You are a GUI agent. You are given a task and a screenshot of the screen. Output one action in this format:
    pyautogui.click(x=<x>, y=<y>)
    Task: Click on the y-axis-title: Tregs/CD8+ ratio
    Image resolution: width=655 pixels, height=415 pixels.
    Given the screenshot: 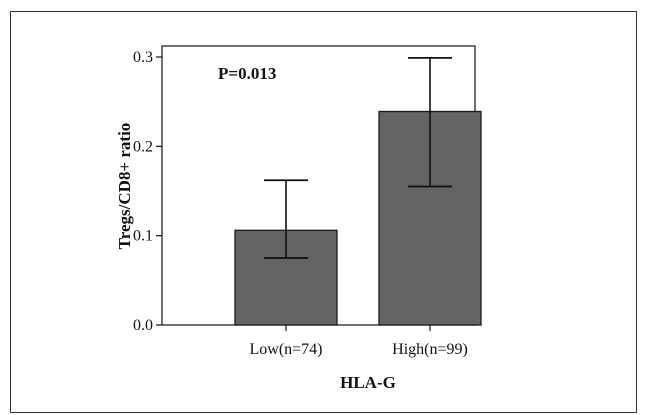 What is the action you would take?
    pyautogui.click(x=124, y=186)
    